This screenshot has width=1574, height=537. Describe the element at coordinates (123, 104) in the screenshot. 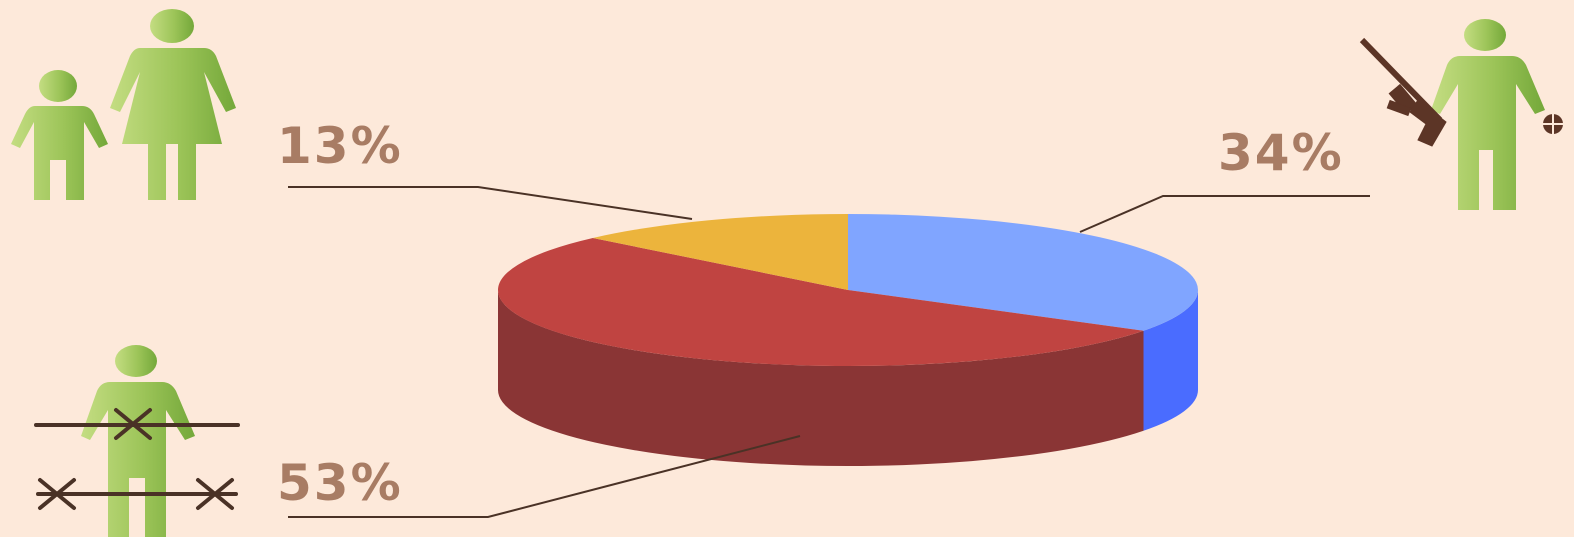

I see `mother-and-child-icon` at that location.